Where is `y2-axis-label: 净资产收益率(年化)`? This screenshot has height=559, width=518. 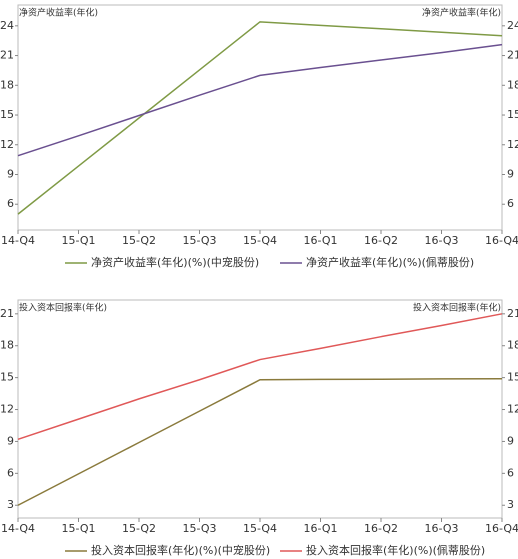 y2-axis-label: 净资产收益率(年化) is located at coordinates (461, 13).